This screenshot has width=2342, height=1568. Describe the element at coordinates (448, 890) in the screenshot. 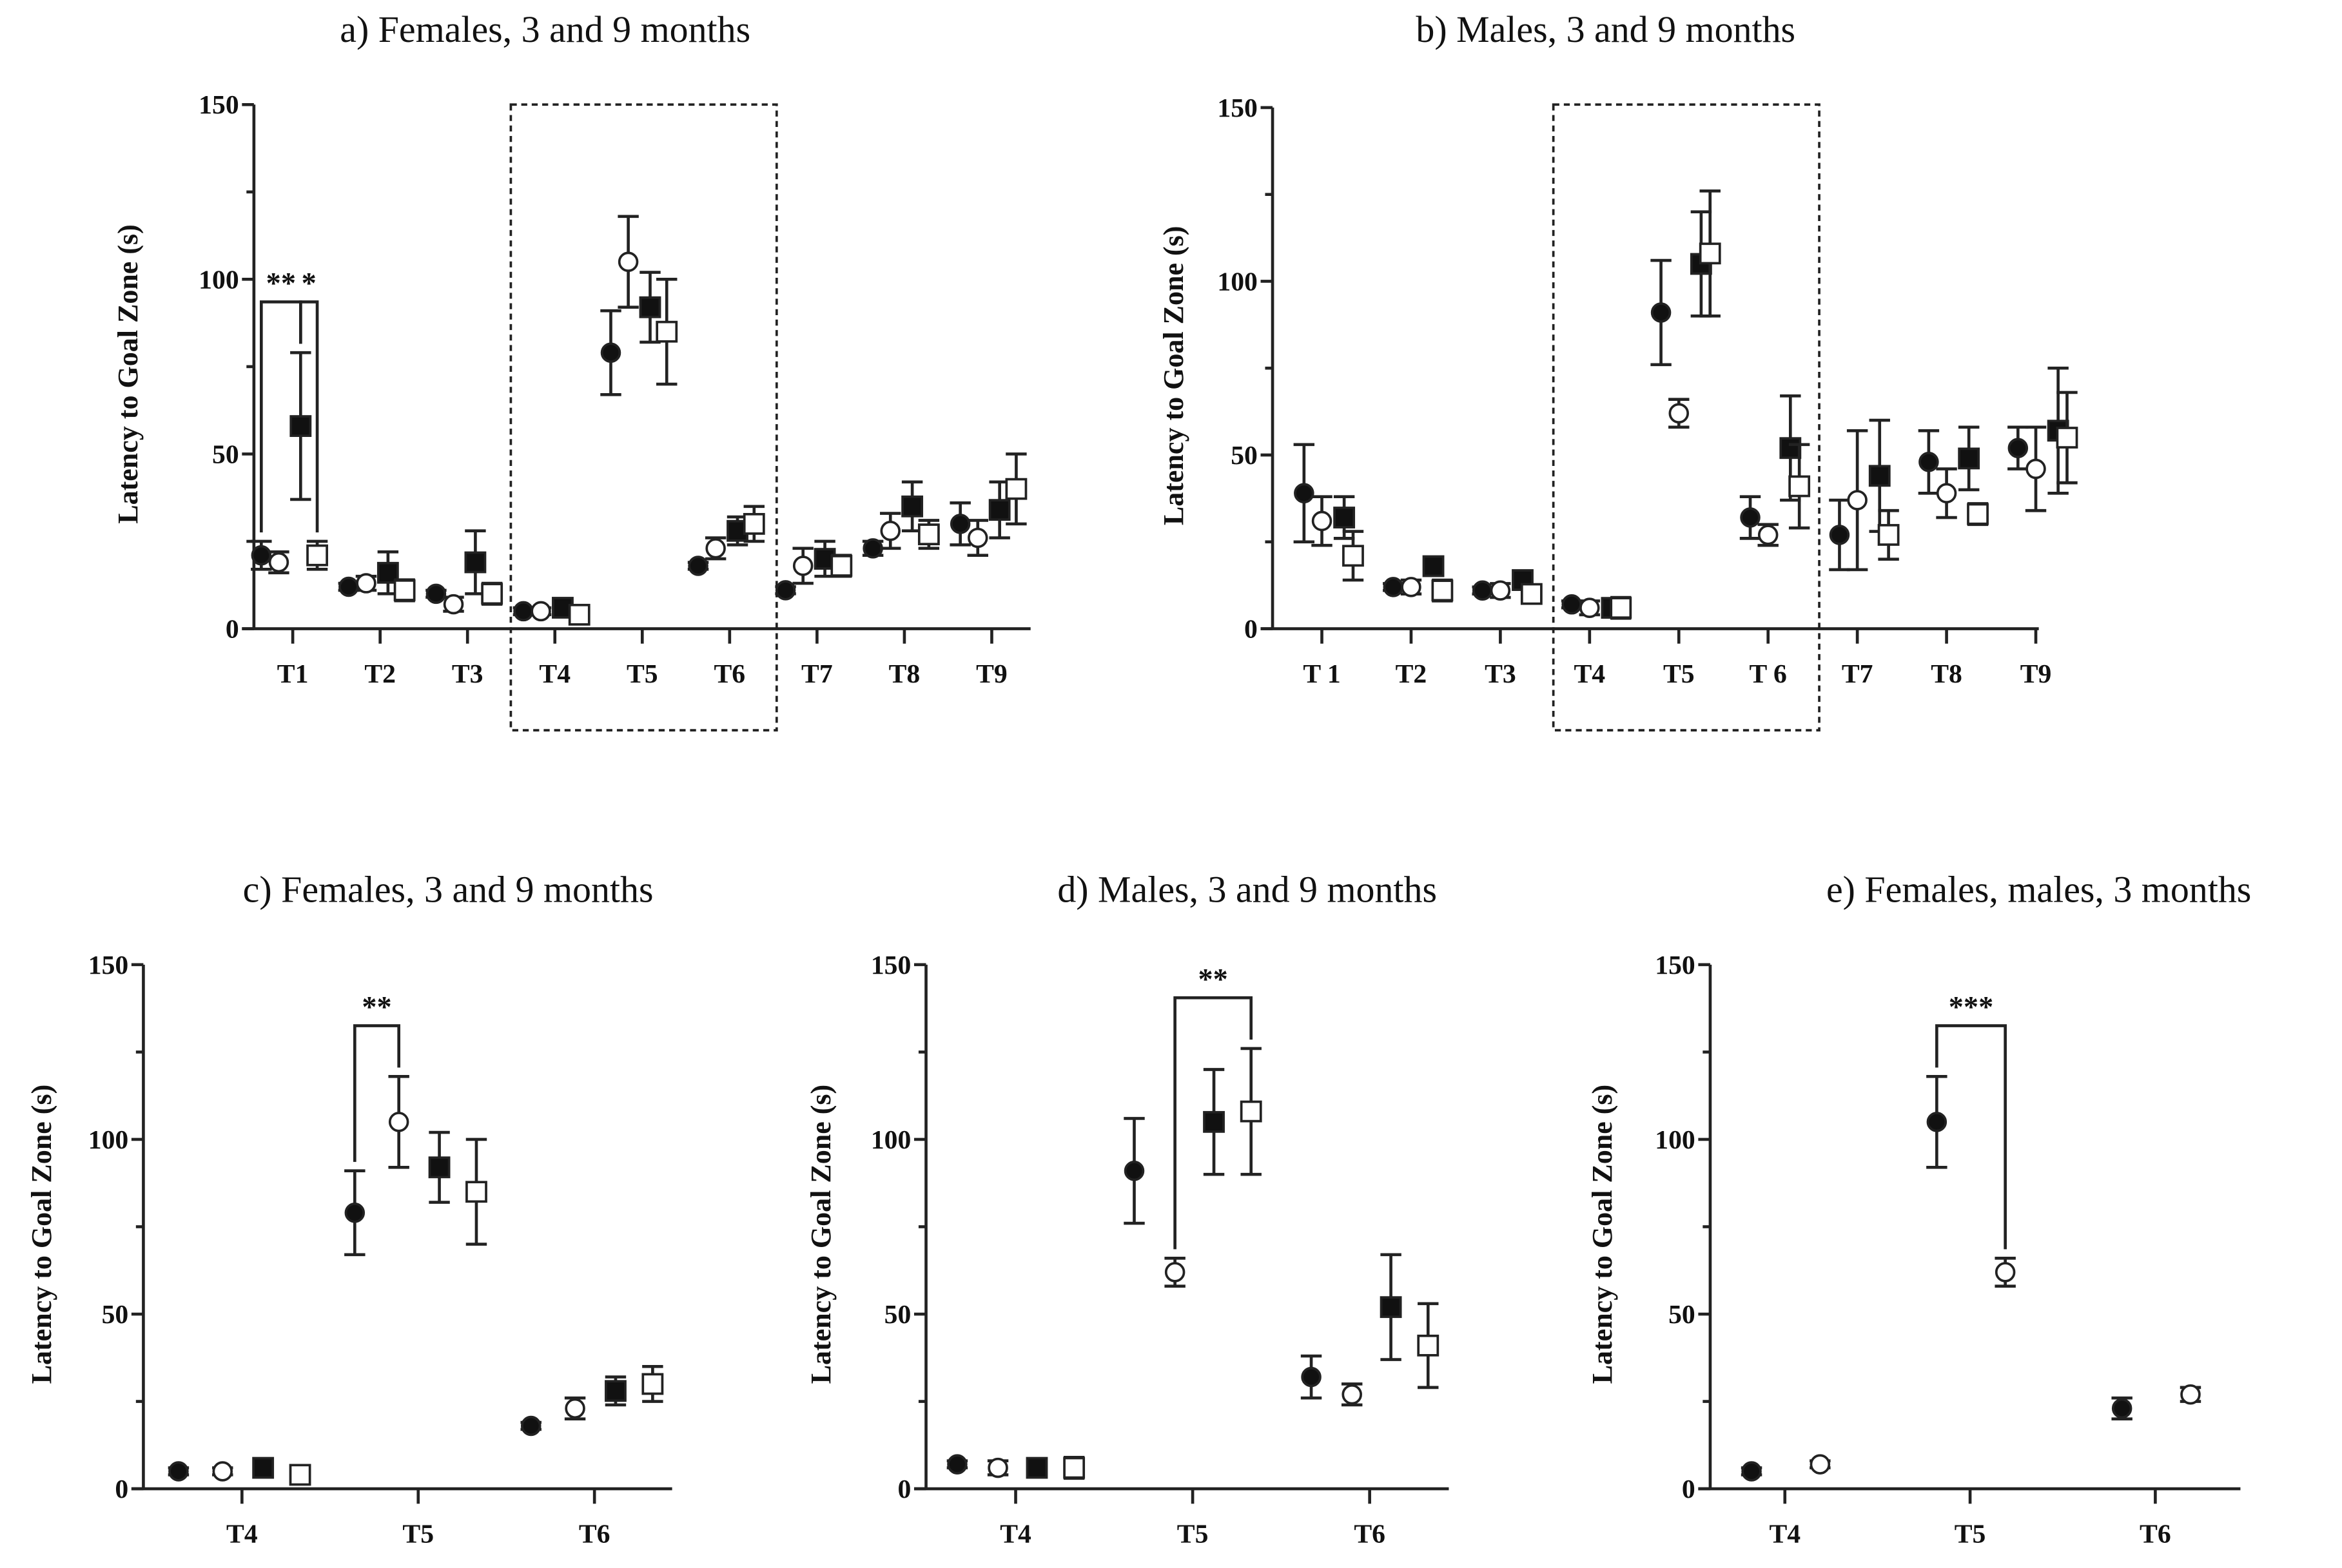

I see `chart-title: c) Females, 3 and 9 months` at that location.